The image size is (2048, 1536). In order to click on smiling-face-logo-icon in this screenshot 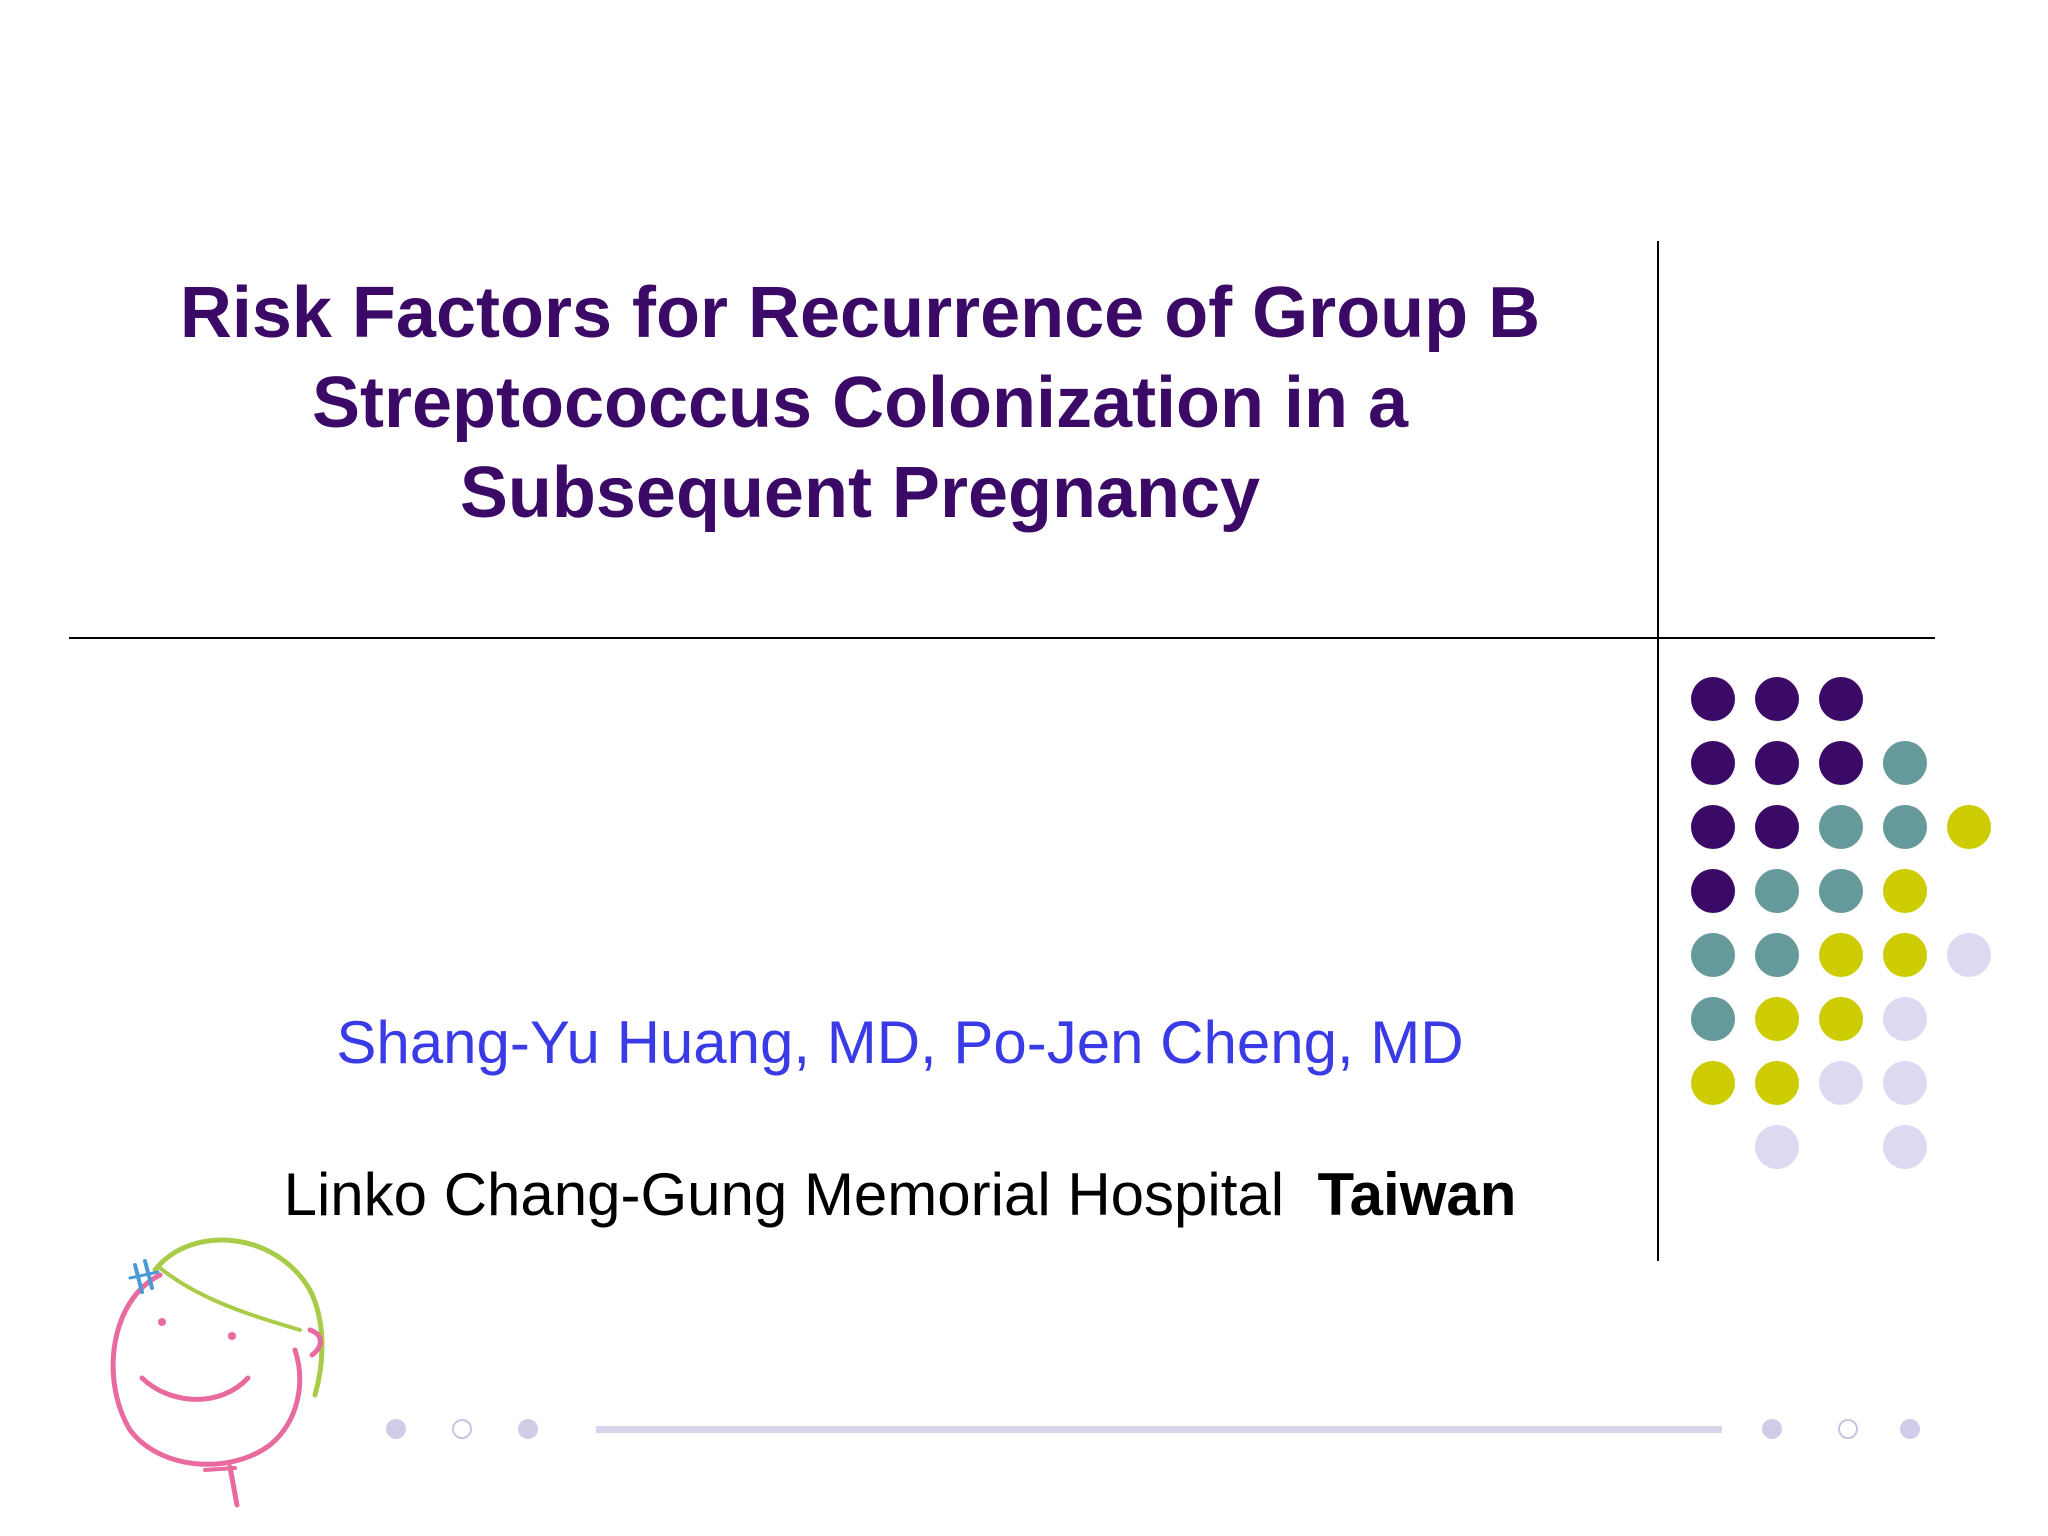, I will do `click(217, 1372)`.